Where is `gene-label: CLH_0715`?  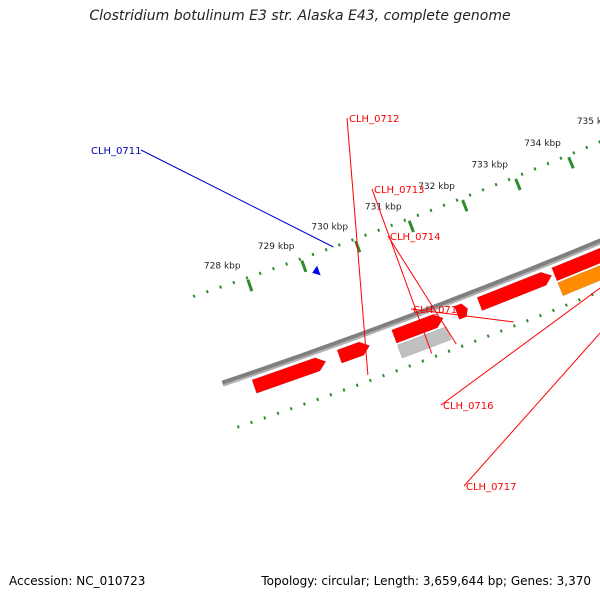
gene-label: CLH_0715 is located at coordinates (438, 310).